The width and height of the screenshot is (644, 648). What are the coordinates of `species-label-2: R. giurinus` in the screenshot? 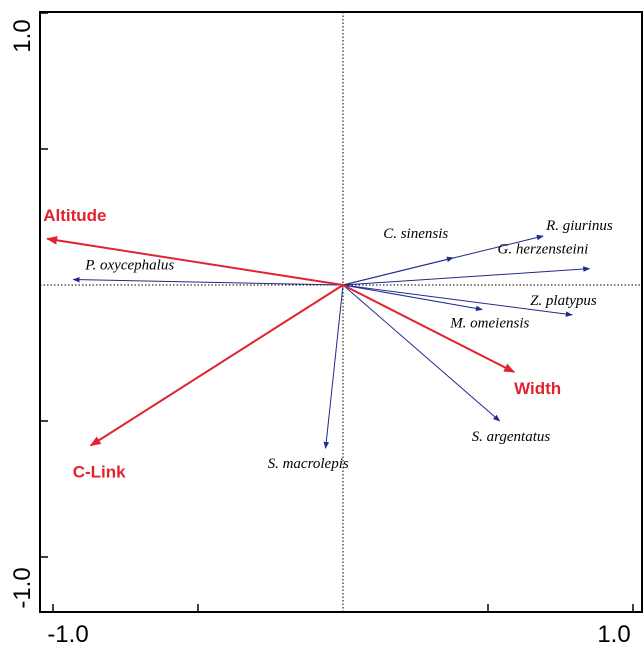 It's located at (579, 226).